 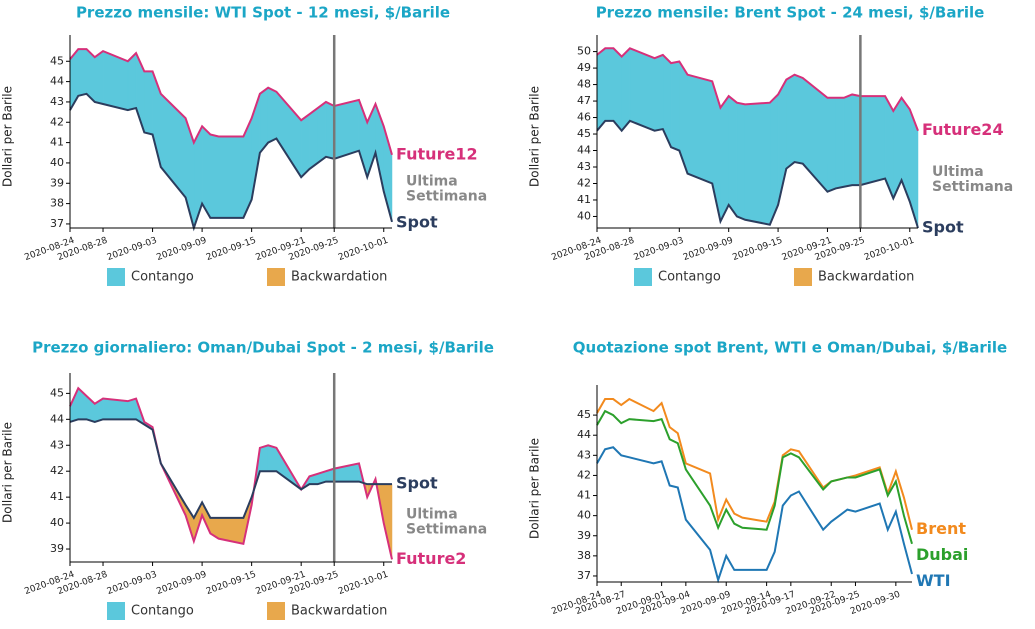 I want to click on series-end-label: Future12, so click(x=437, y=153).